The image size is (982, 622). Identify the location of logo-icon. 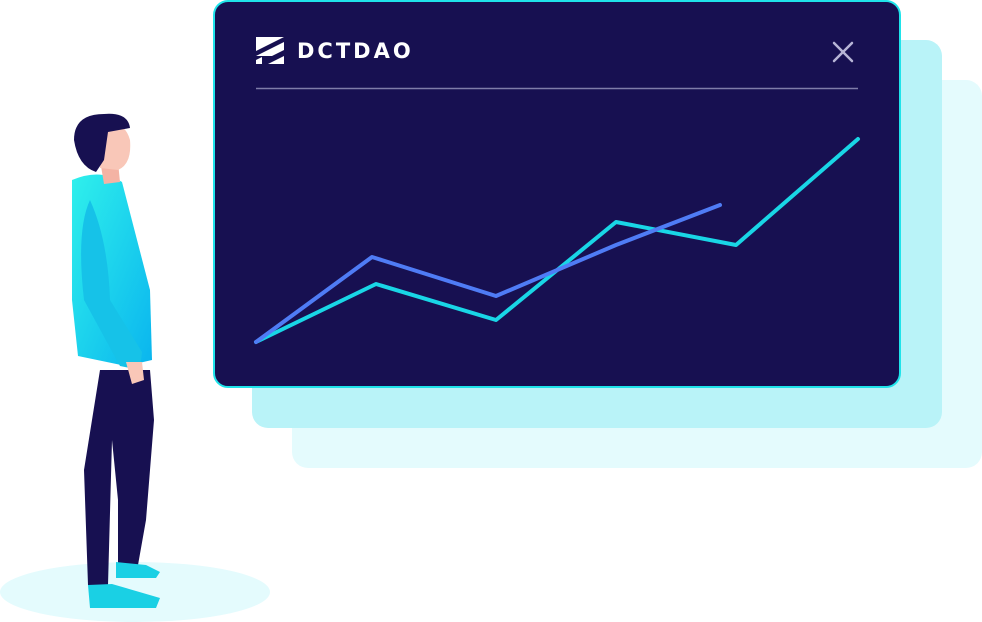
(270, 50).